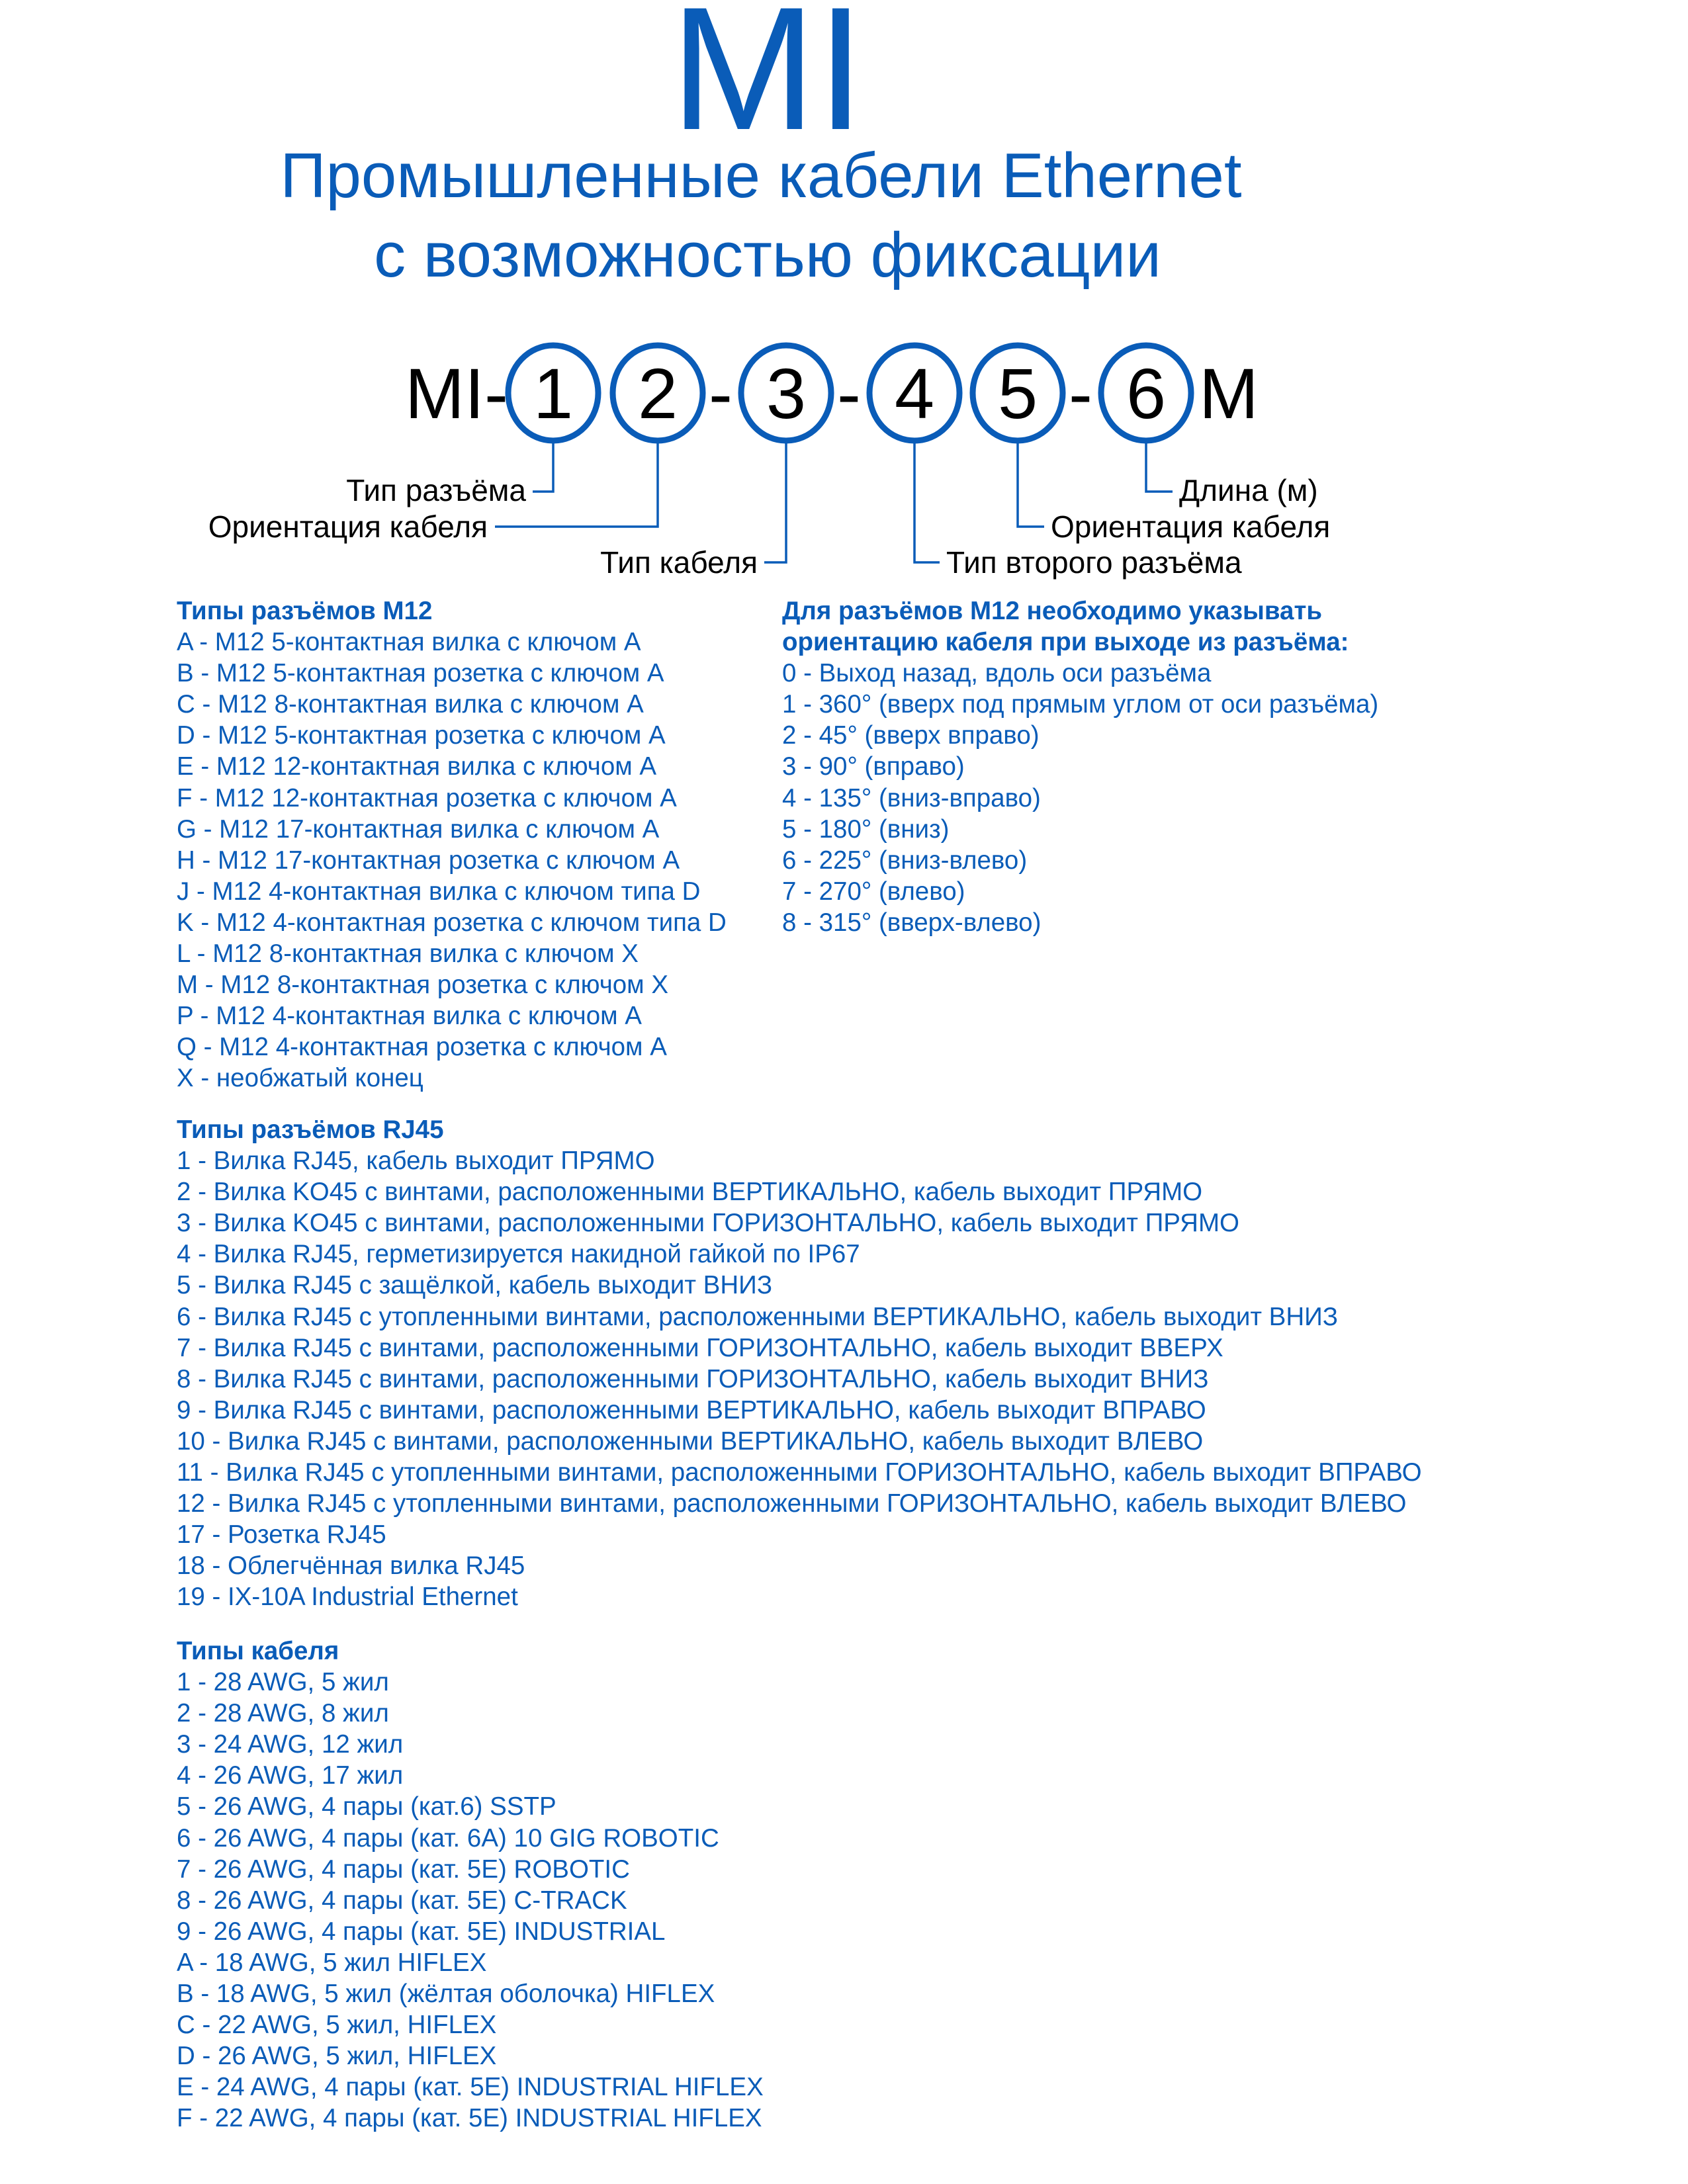 The height and width of the screenshot is (2184, 1688). I want to click on m12-list-item: Q - M12 4-контактная розетка с ключом A, so click(422, 1047).